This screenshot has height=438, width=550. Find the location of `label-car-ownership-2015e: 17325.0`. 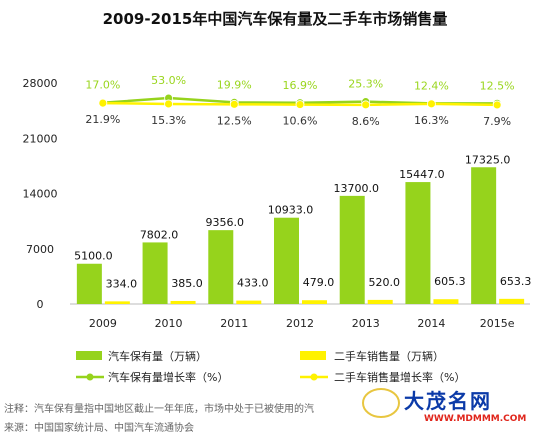

label-car-ownership-2015e: 17325.0 is located at coordinates (488, 159).